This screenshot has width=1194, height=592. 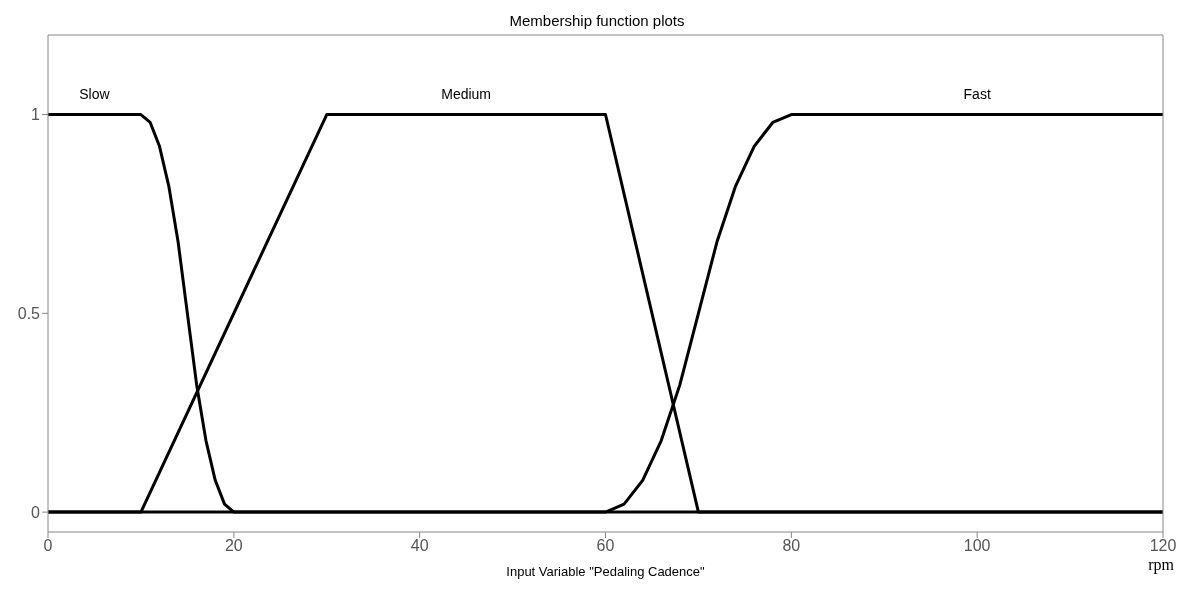 What do you see at coordinates (1163, 546) in the screenshot?
I see `x-tick-label: 120` at bounding box center [1163, 546].